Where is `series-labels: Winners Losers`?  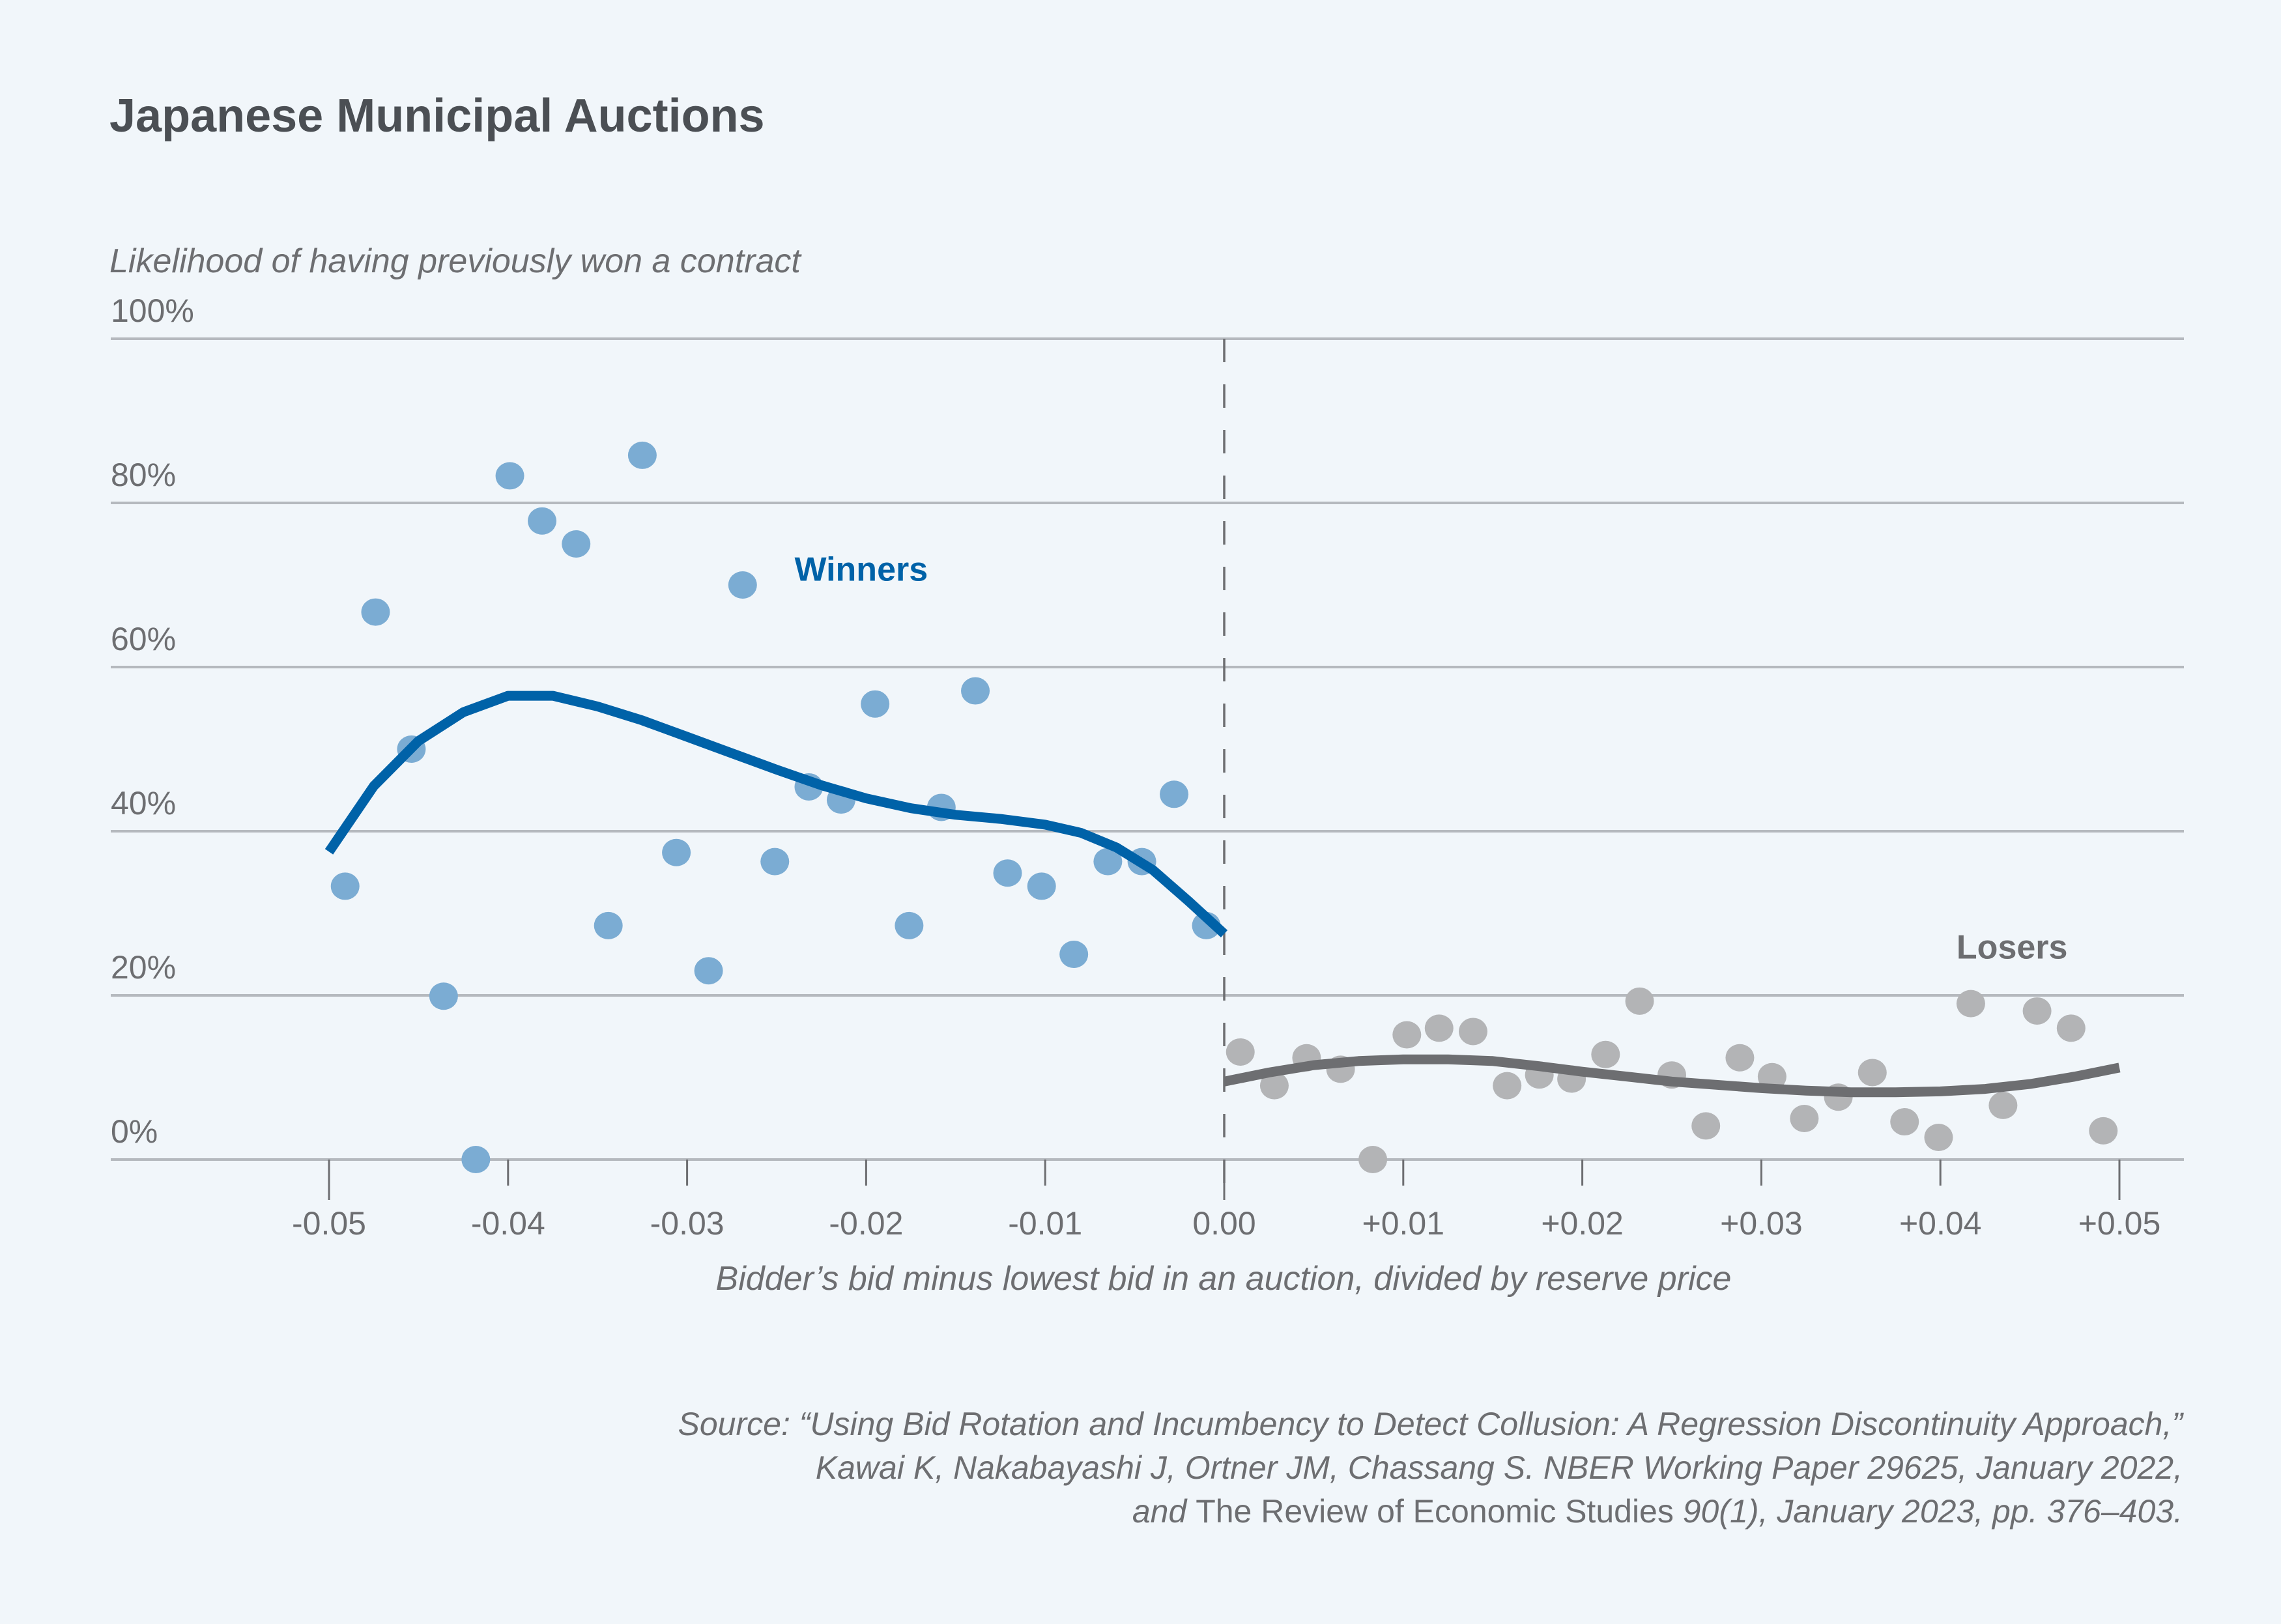 series-labels: Winners Losers is located at coordinates (1430, 759).